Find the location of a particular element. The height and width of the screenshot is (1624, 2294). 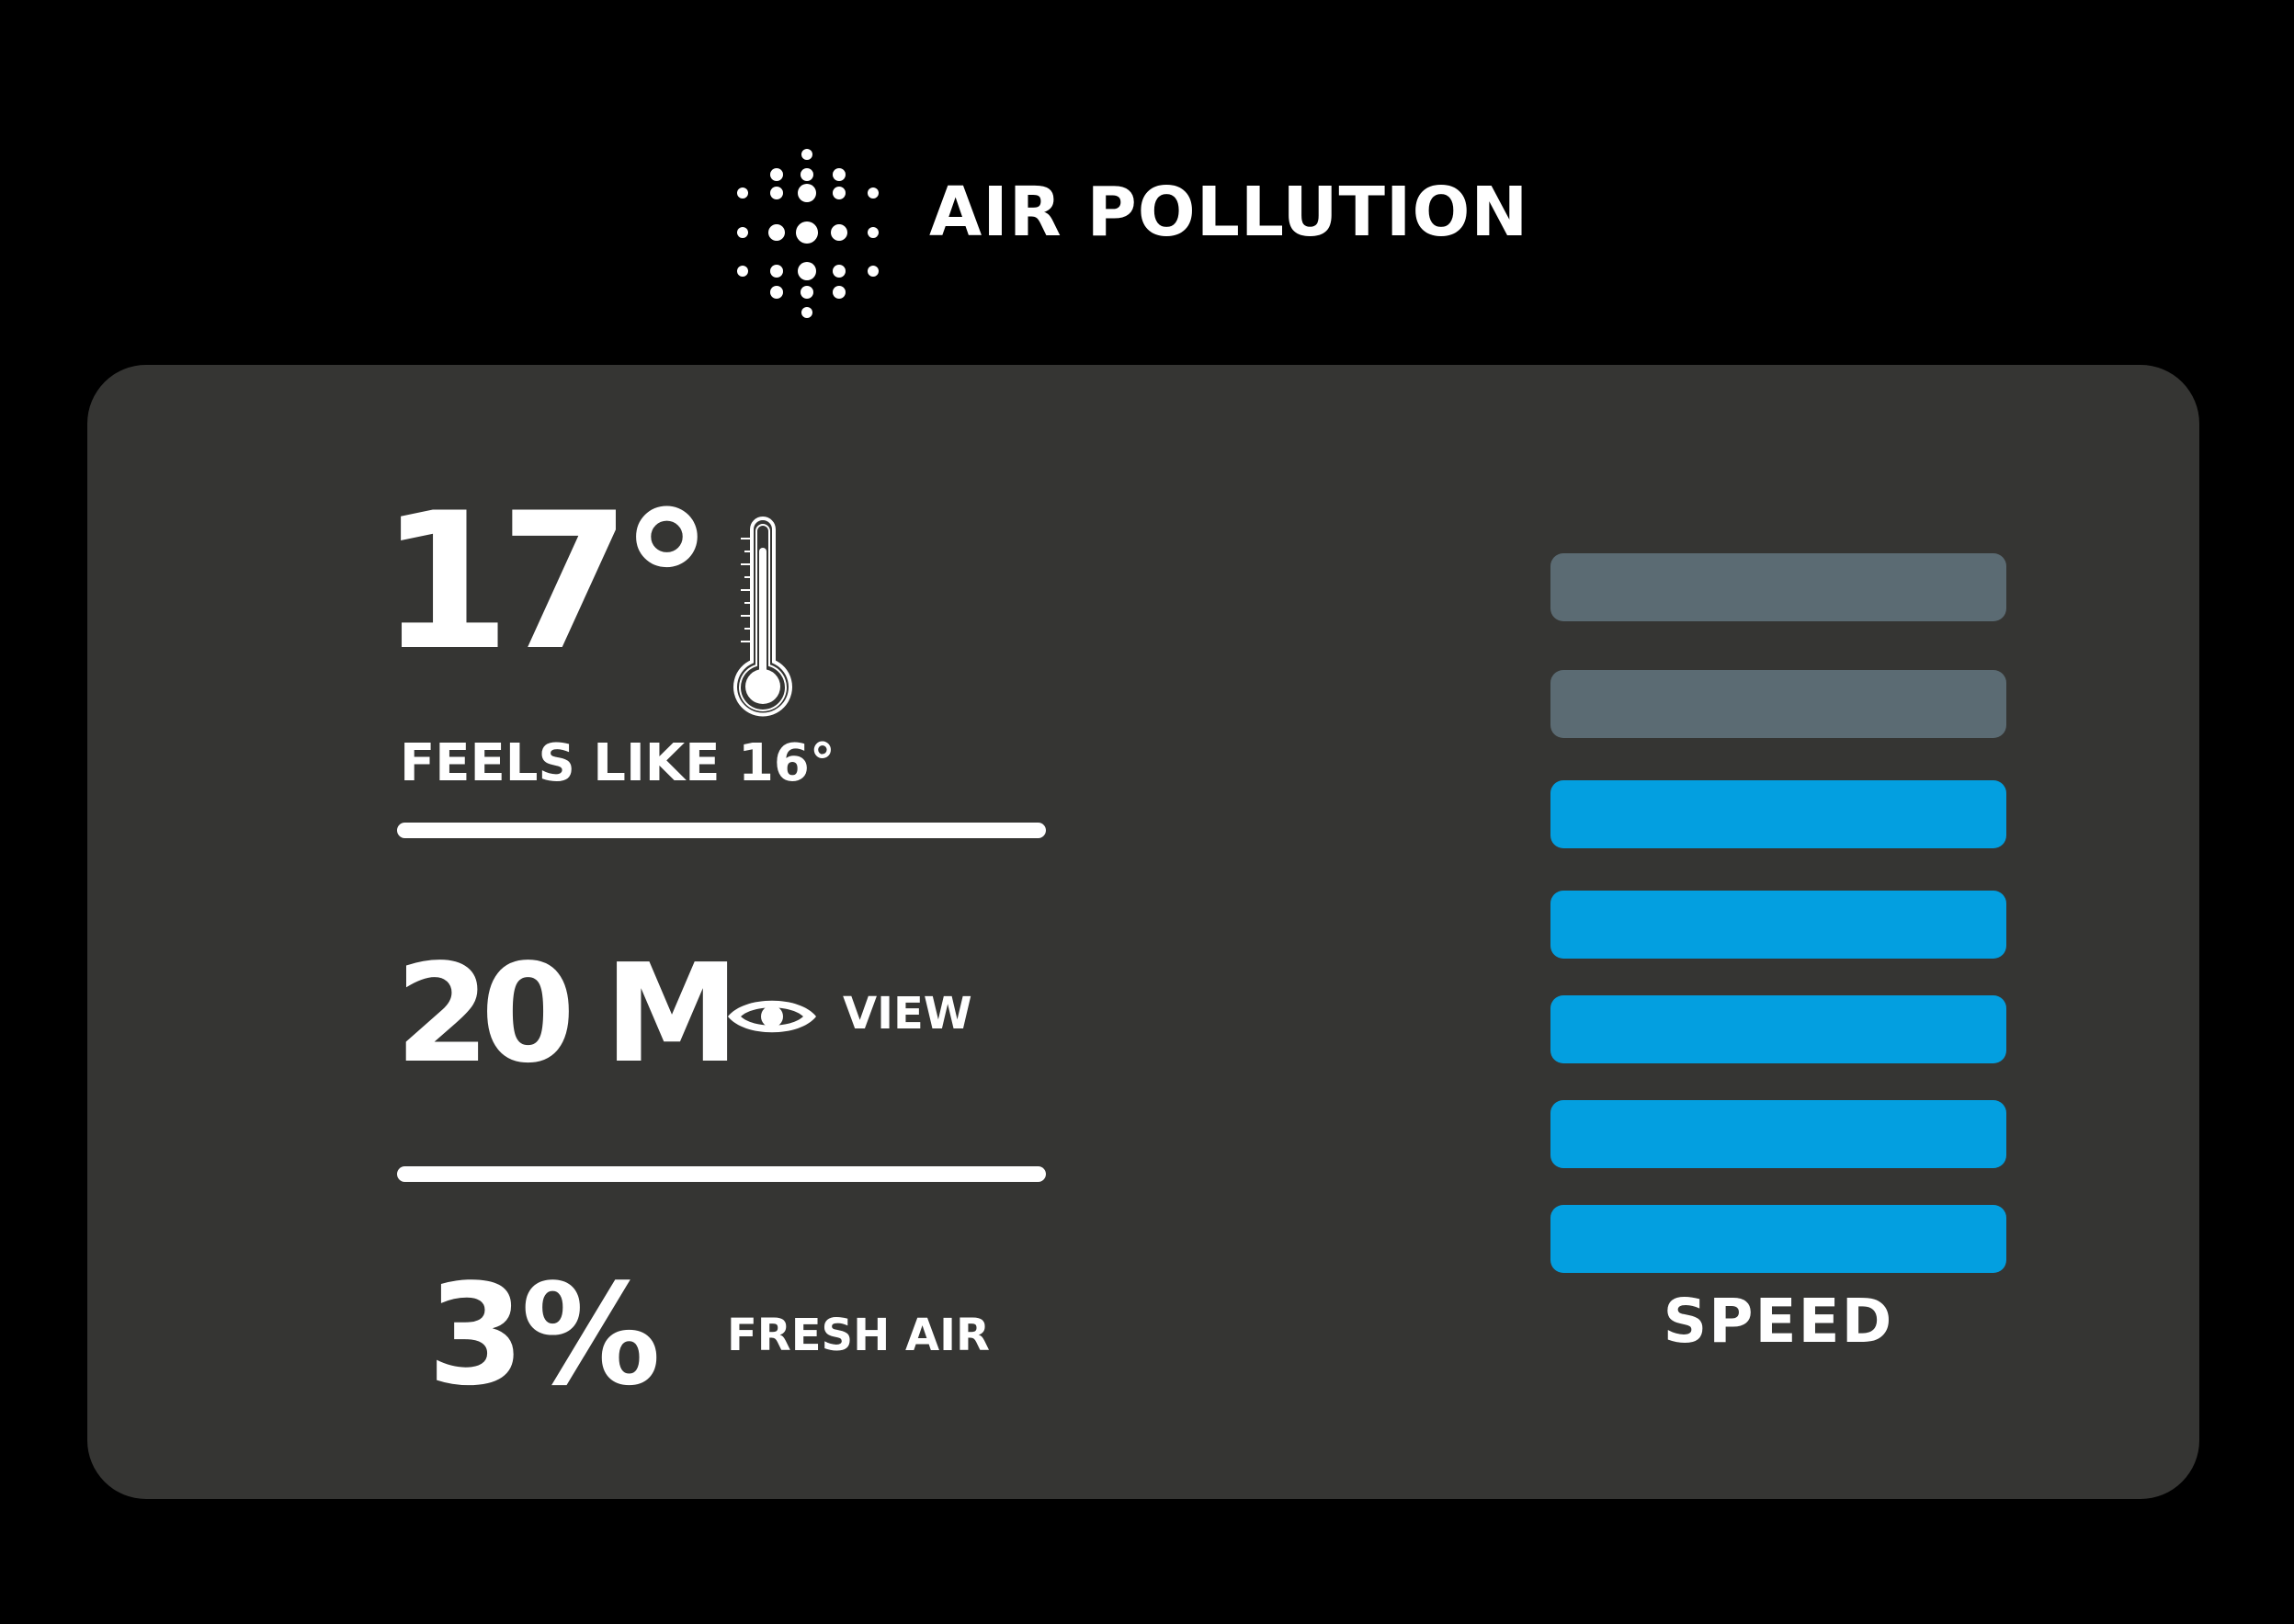

eye-icon is located at coordinates (772, 1017).